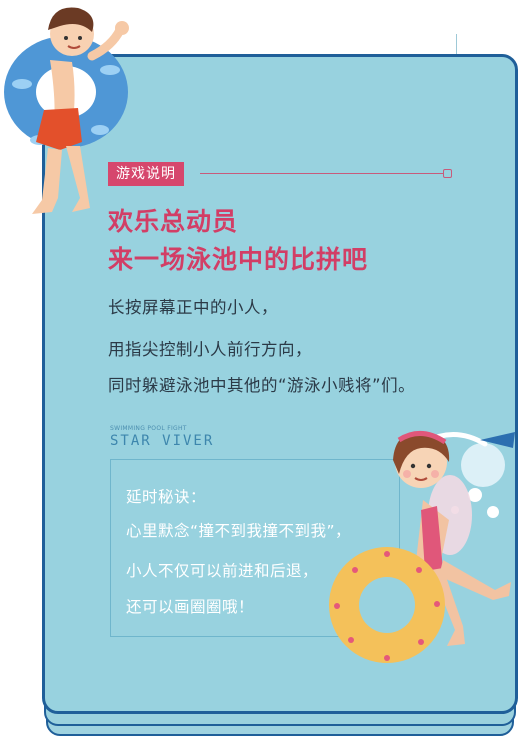  Describe the element at coordinates (193, 307) in the screenshot. I see `instruction-line: 长按屏幕正中的小人，` at that location.